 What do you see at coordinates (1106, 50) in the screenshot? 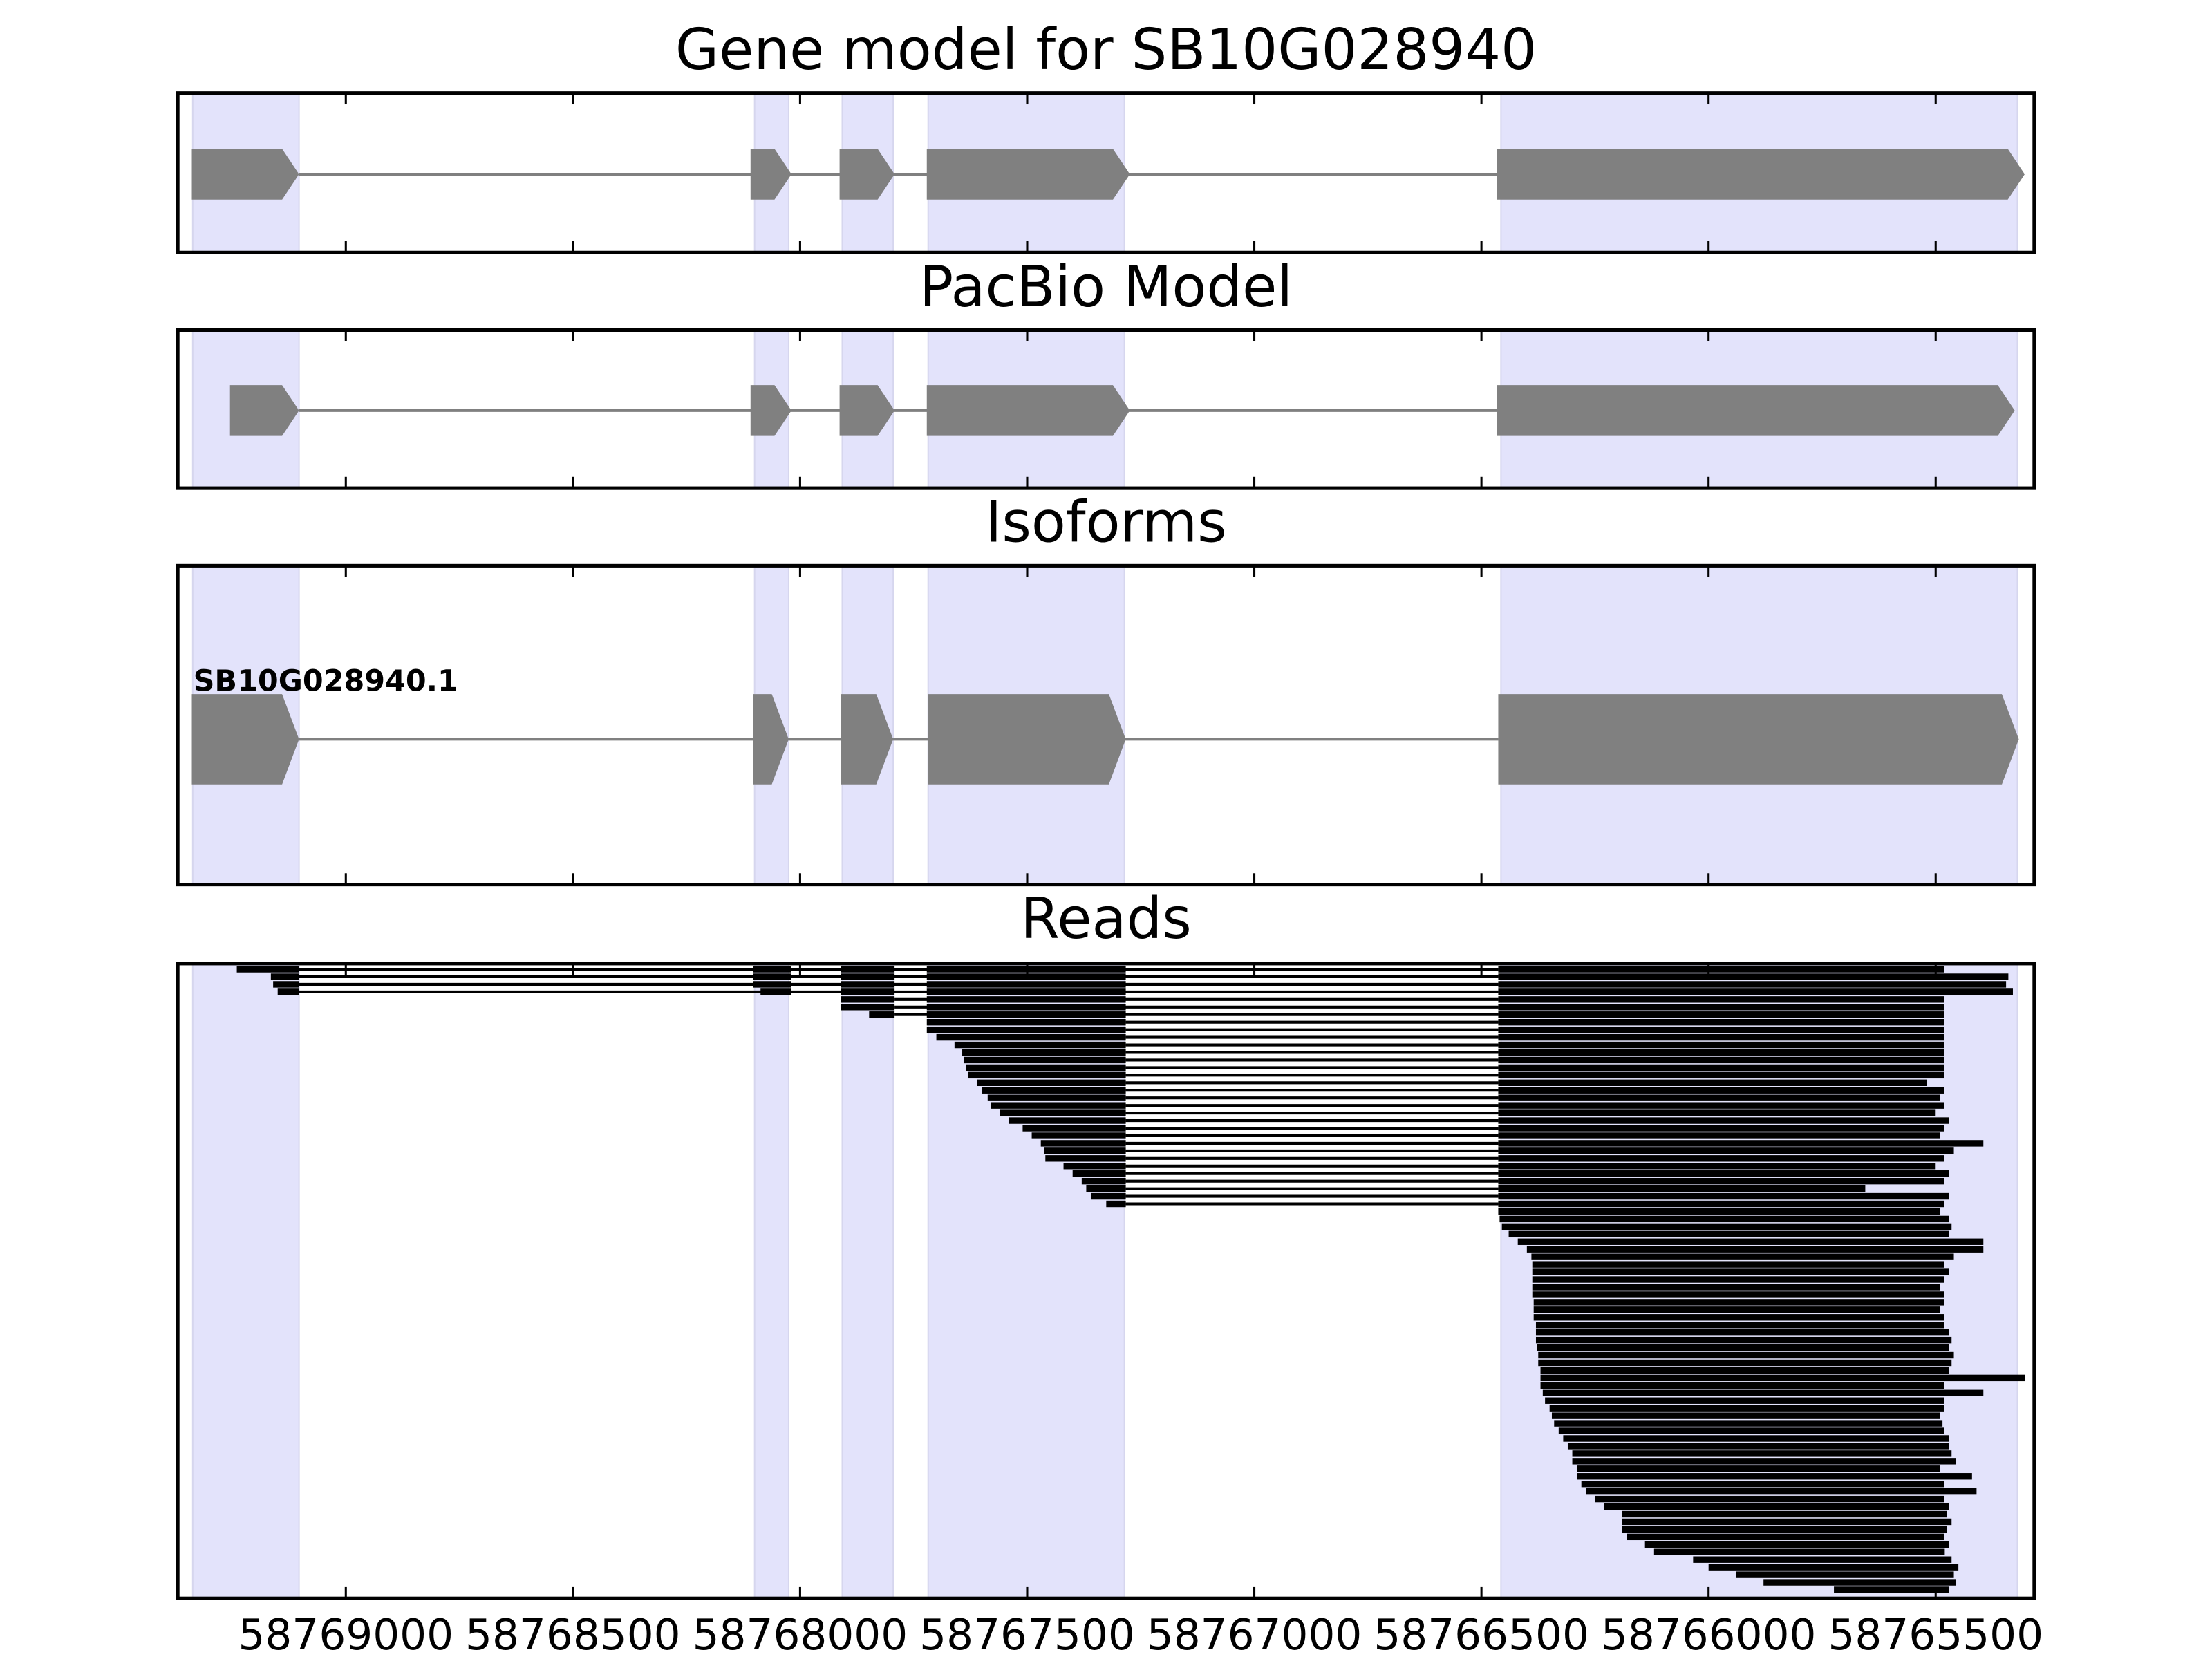
I see `panel-title: Gene model for SB10G028940` at bounding box center [1106, 50].